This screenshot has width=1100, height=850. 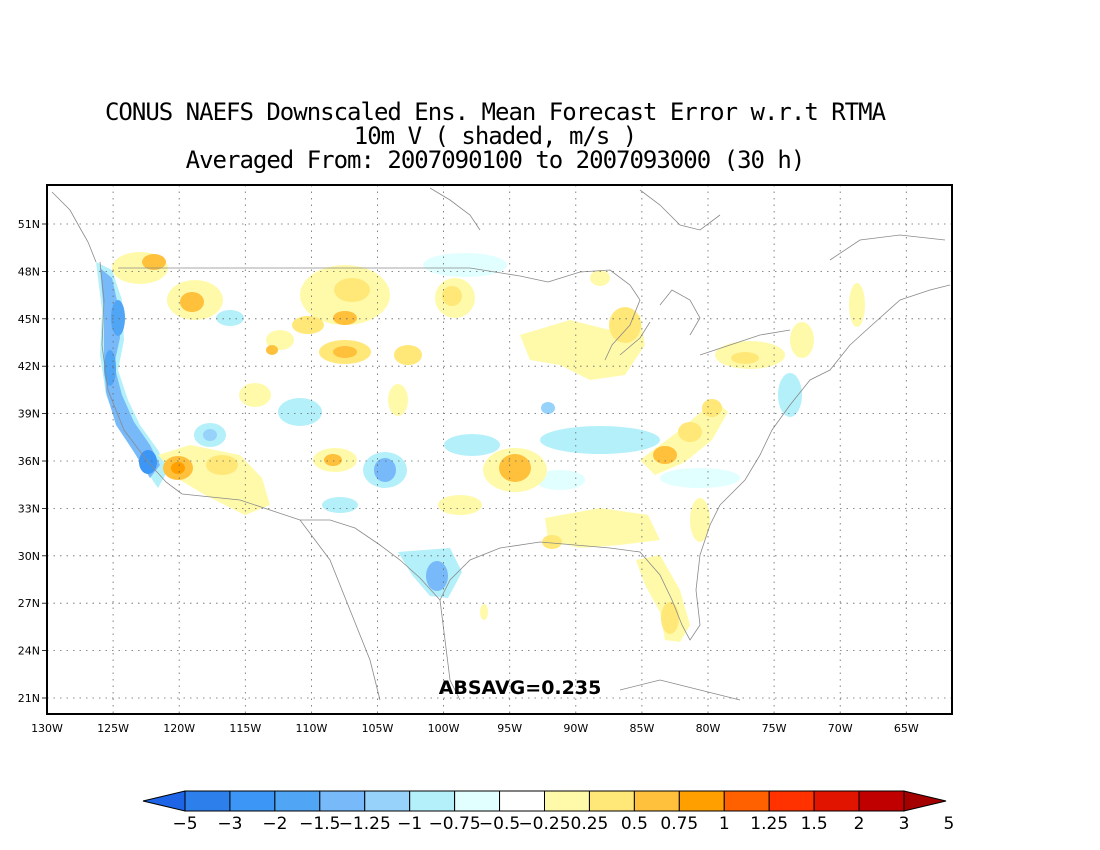 What do you see at coordinates (229, 824) in the screenshot?
I see `colorbar-label: −3` at bounding box center [229, 824].